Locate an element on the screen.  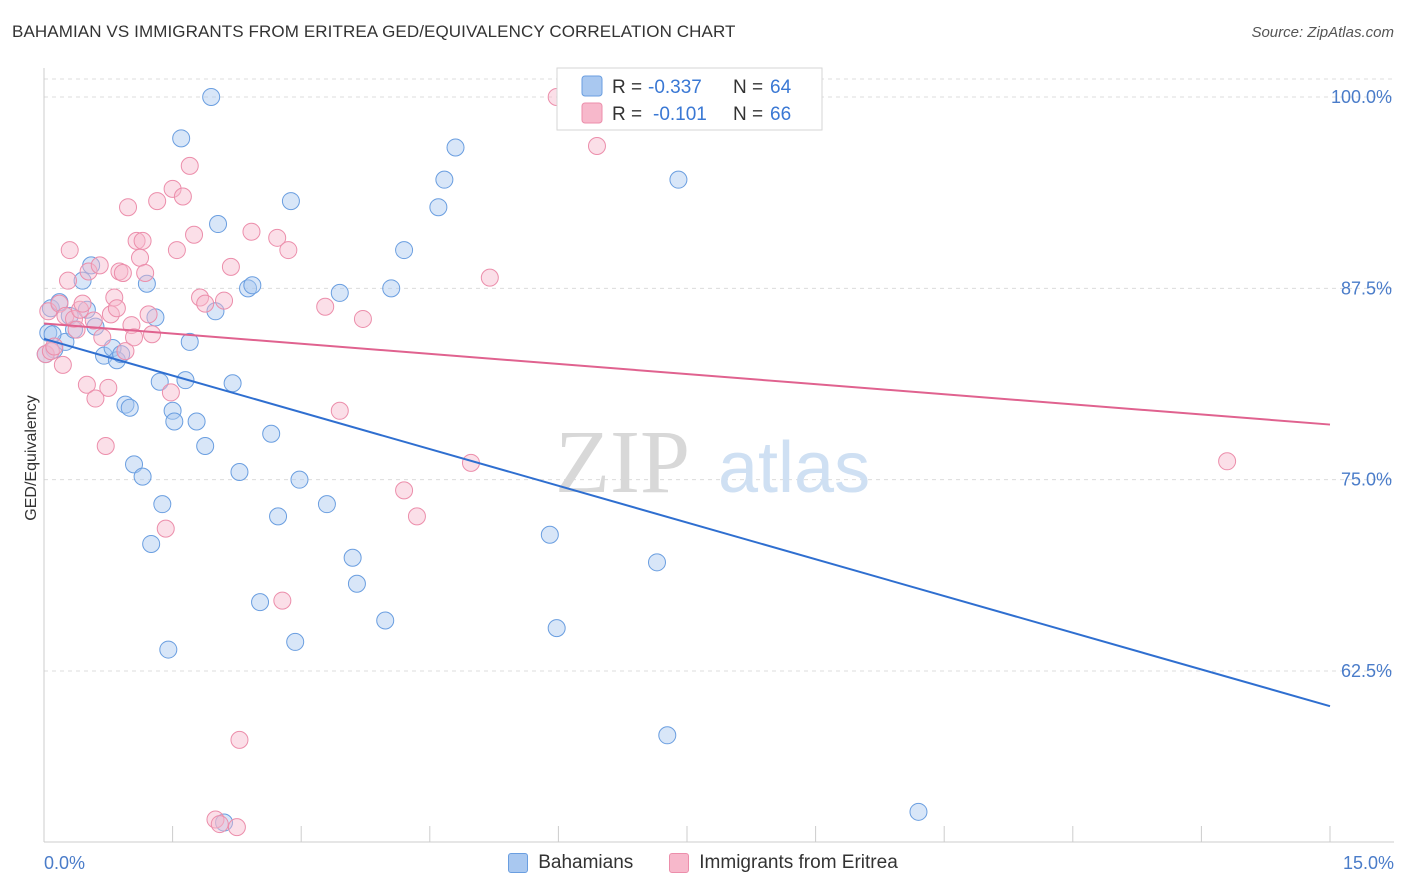
legend-pink-n-label: N = is located at coordinates (748, 114).